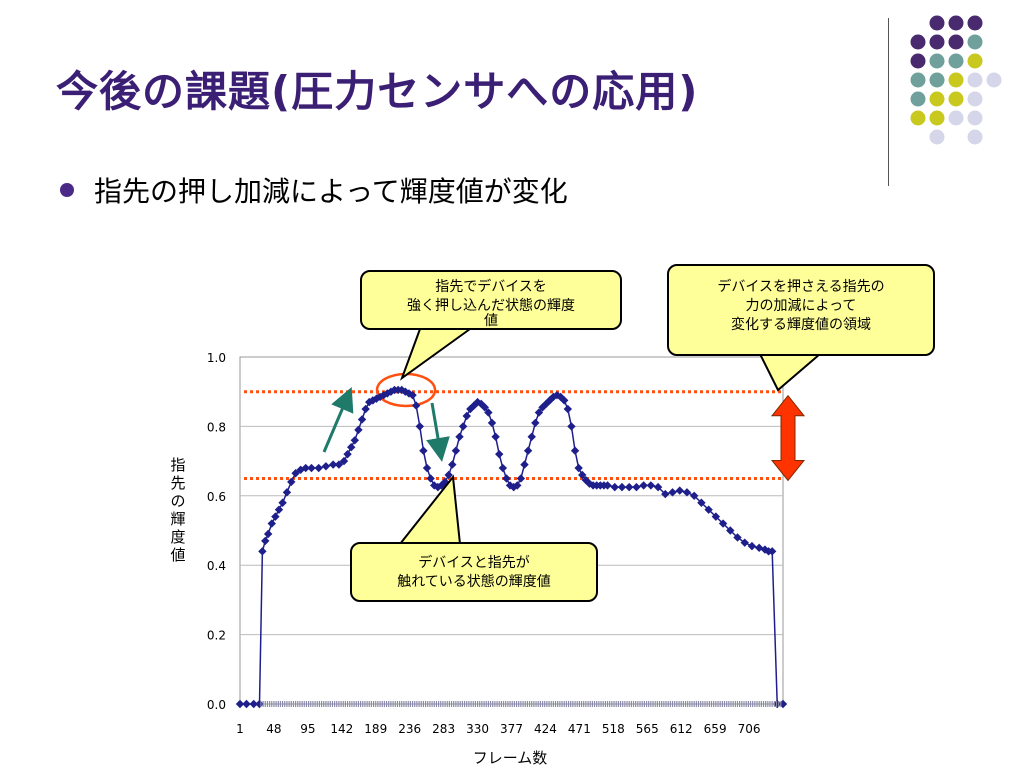 Image resolution: width=1024 pixels, height=768 pixels. I want to click on x-tick-label: 330, so click(477, 729).